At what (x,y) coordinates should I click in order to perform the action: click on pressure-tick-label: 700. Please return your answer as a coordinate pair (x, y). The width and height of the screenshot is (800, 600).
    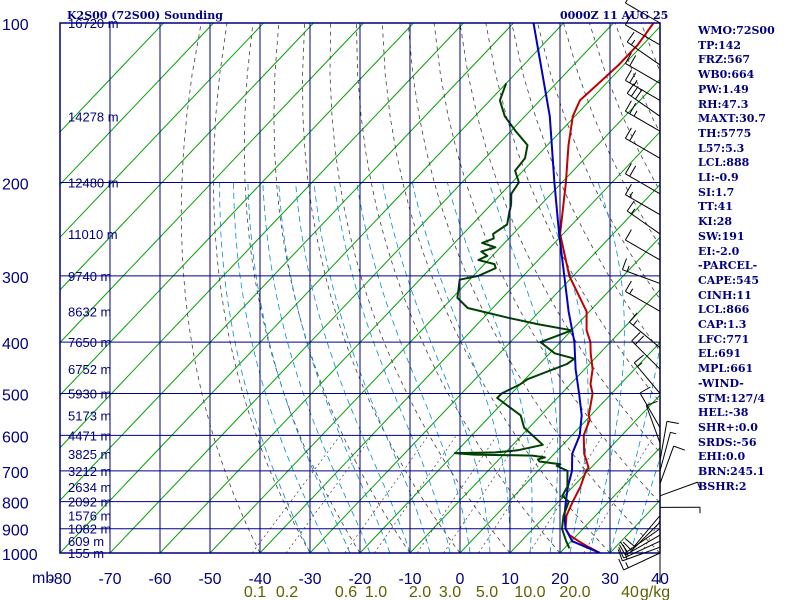
    Looking at the image, I should click on (15, 473).